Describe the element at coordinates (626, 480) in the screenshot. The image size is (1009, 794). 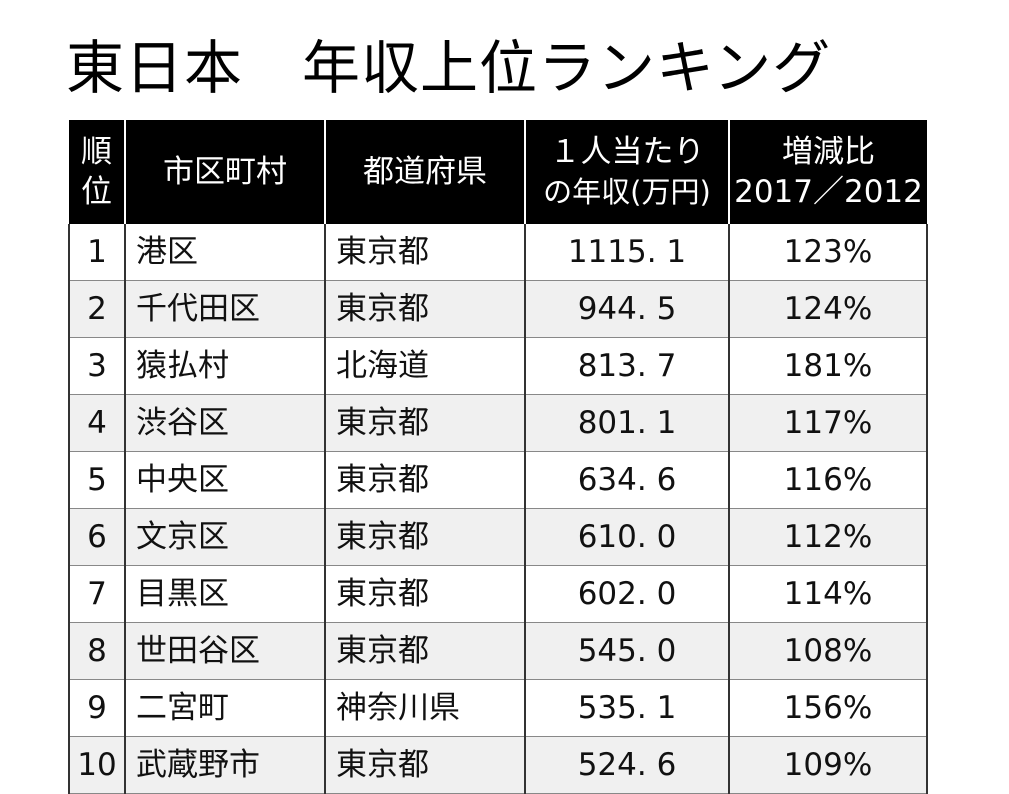
I see `income-cell: 634. 6` at that location.